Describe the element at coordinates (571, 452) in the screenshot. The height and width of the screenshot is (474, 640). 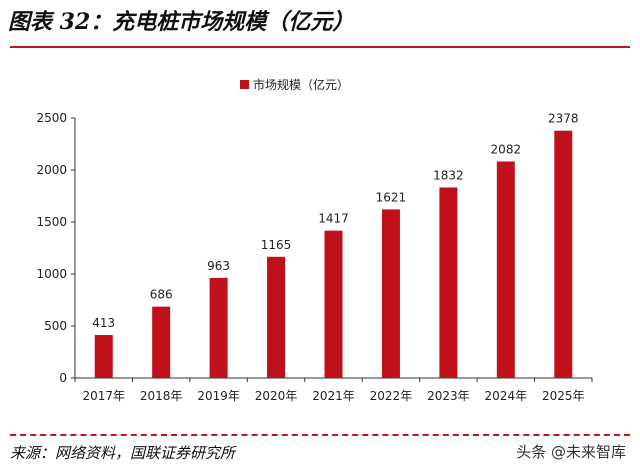
I see `watermark: 头条 @未来智库` at that location.